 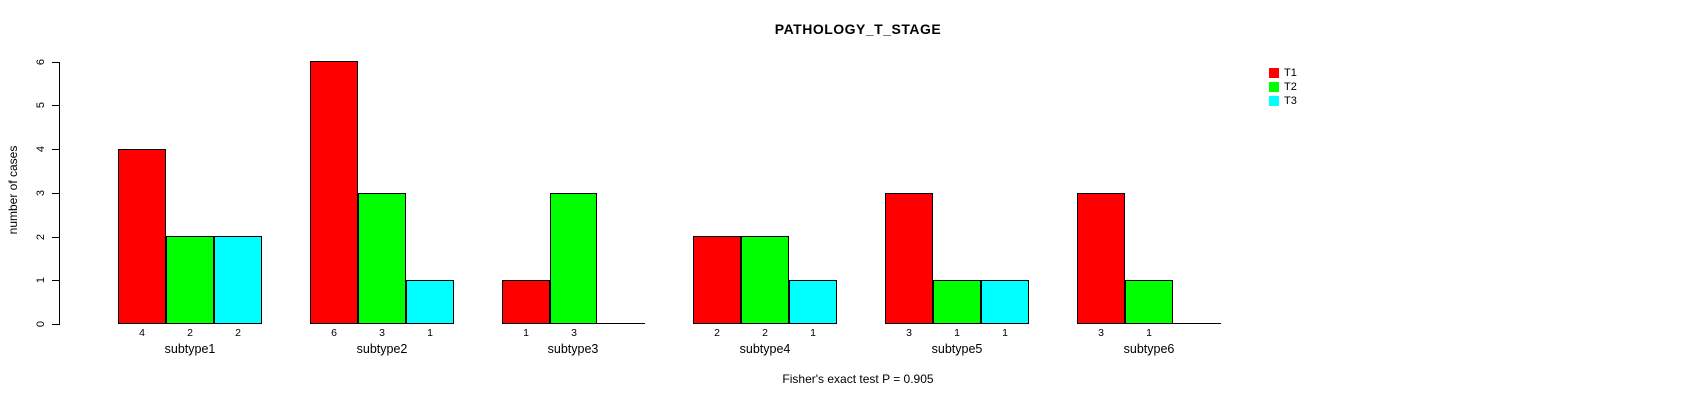 What do you see at coordinates (1149, 302) in the screenshot?
I see `bar-T2-subtype6` at bounding box center [1149, 302].